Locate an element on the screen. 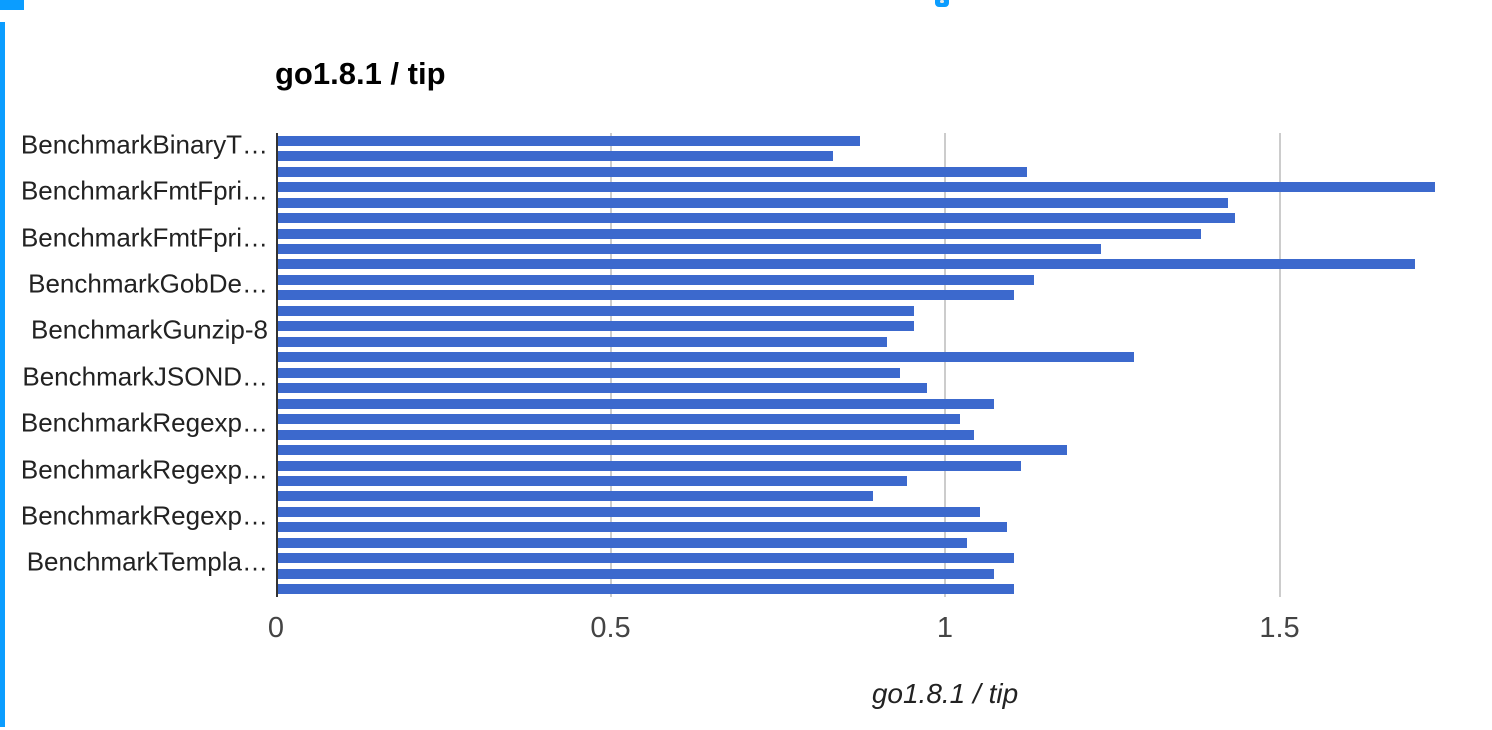 The height and width of the screenshot is (730, 1492). handle-dot-icon is located at coordinates (942, 1).